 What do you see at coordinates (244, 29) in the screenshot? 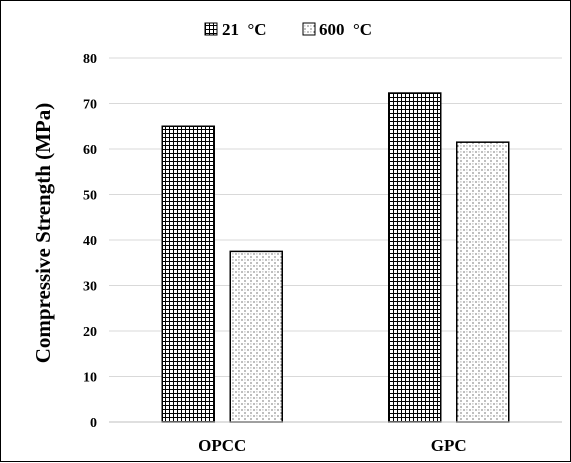
I see `legend-label-21c: 21 °C` at bounding box center [244, 29].